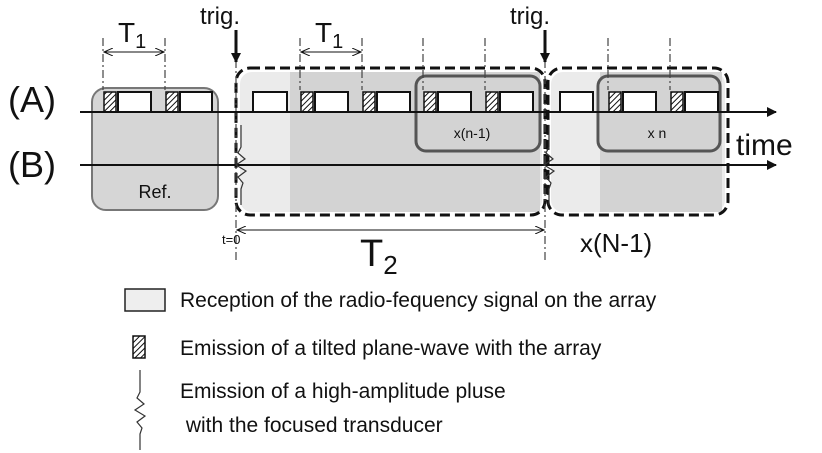 The height and width of the screenshot is (453, 822). I want to click on row-label: (A), so click(32, 99).